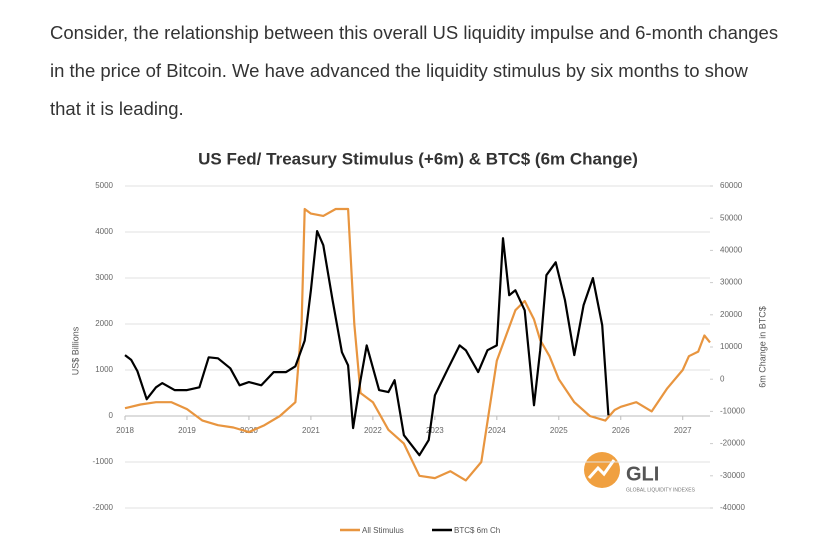 The width and height of the screenshot is (827, 557). Describe the element at coordinates (435, 430) in the screenshot. I see `x-tick-label: 2023` at that location.